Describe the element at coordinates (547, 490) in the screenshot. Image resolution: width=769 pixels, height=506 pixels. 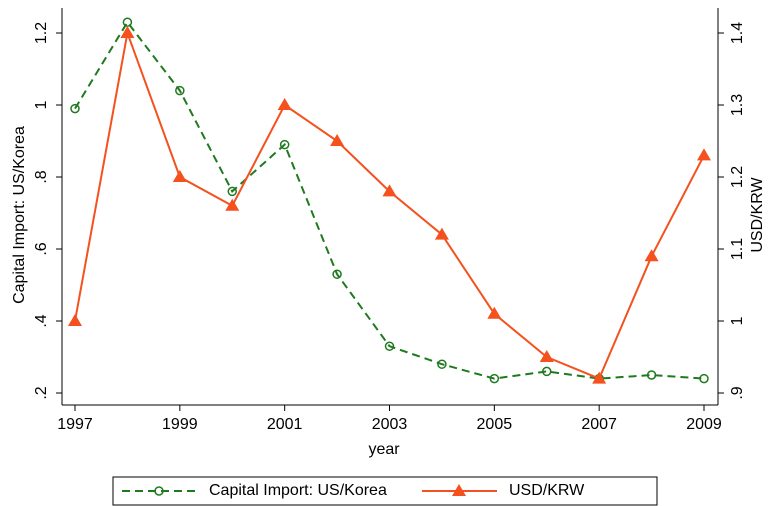
I see `legend-label: USD/KRW` at that location.